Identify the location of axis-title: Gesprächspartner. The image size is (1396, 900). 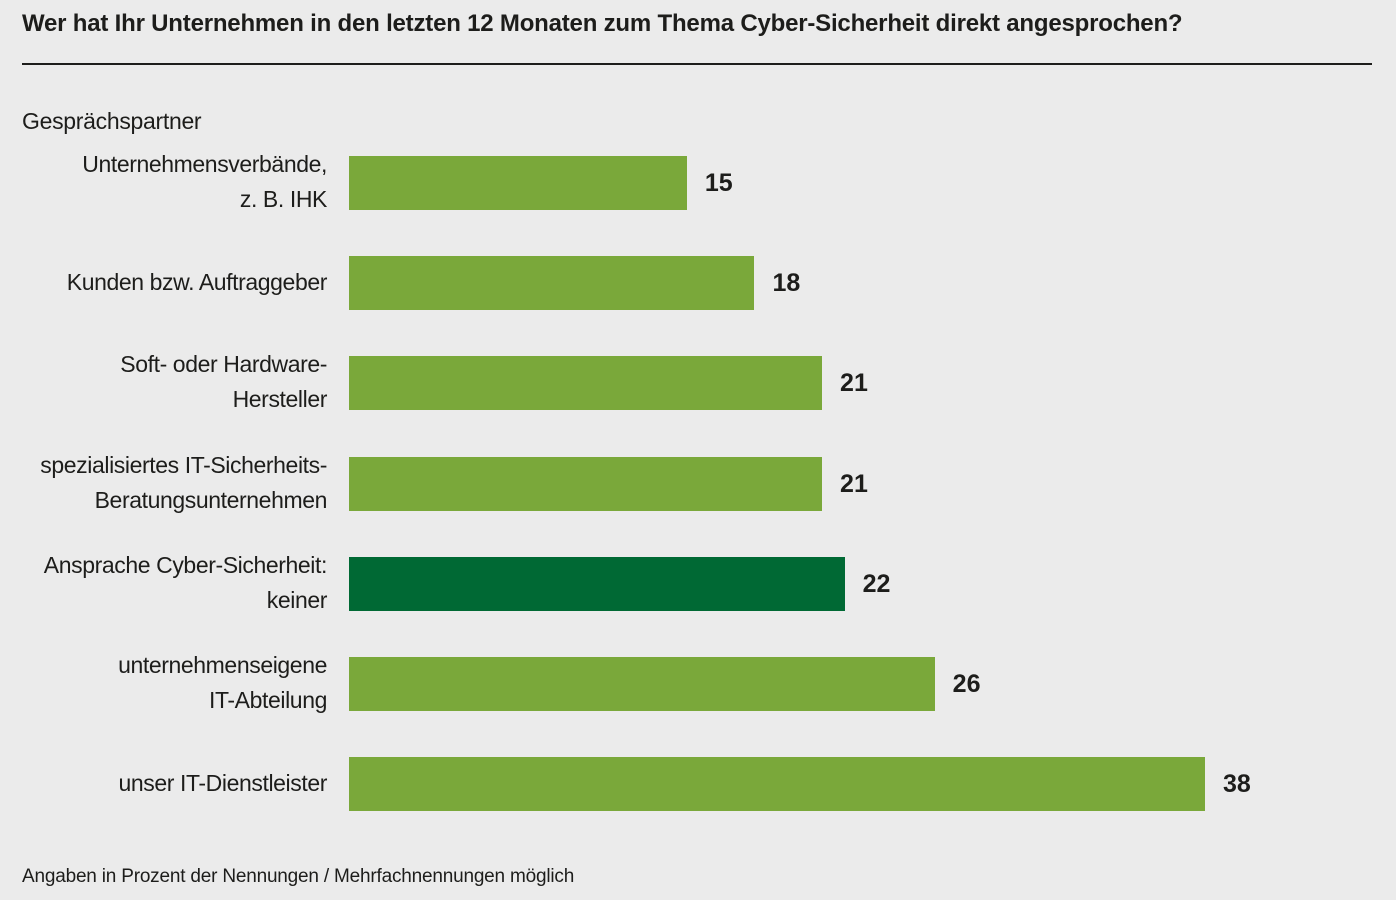
(112, 121).